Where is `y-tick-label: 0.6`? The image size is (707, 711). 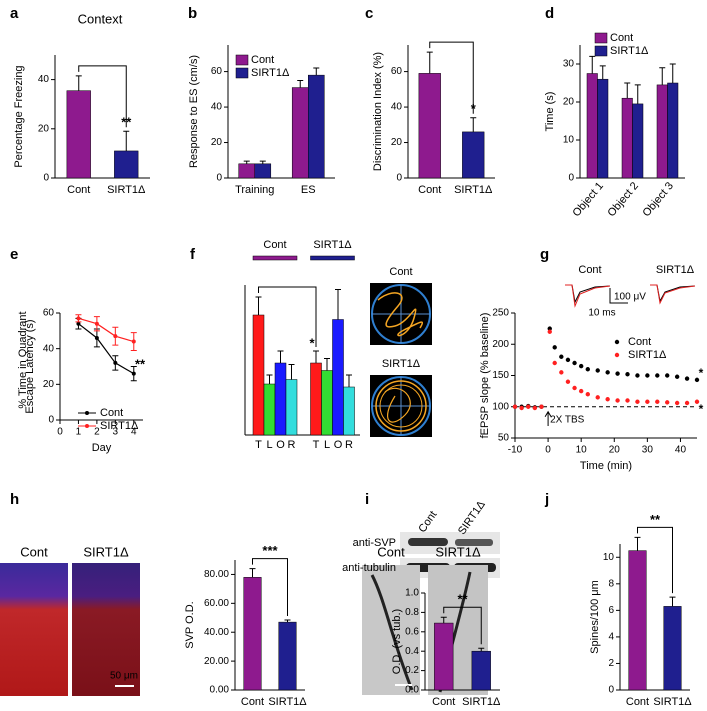 y-tick-label: 0.6 is located at coordinates (412, 631).